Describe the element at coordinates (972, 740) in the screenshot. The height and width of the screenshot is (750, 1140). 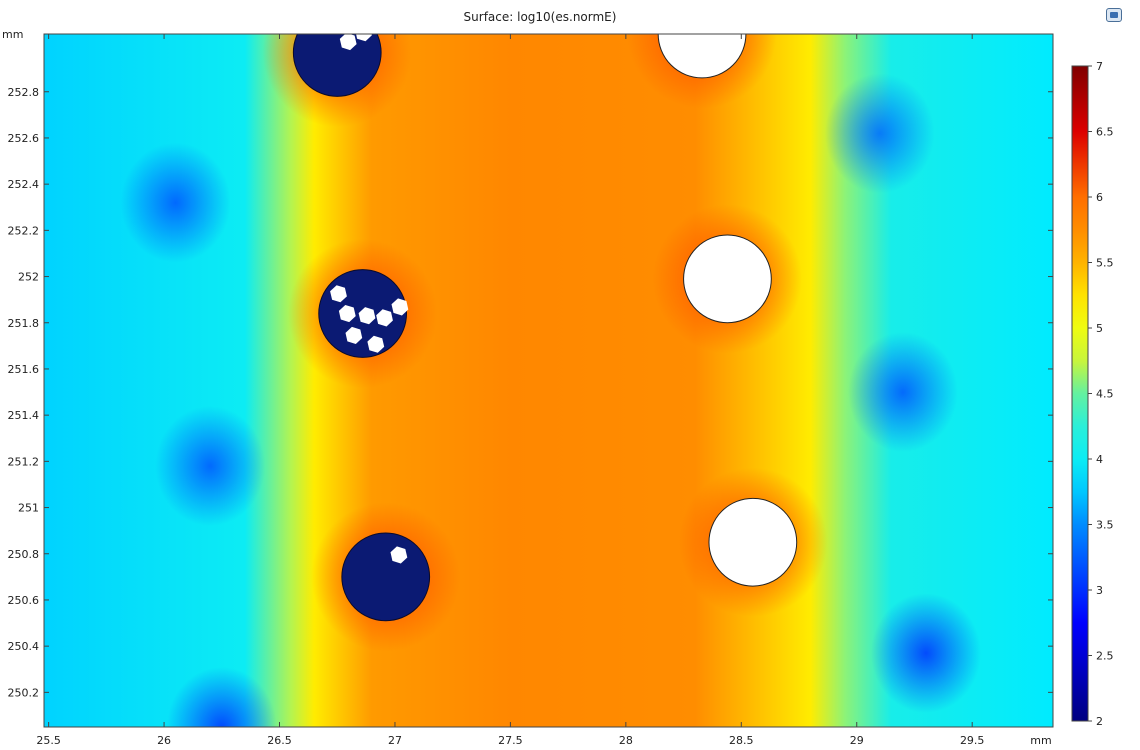
I see `x-tick-label: 29.5` at that location.